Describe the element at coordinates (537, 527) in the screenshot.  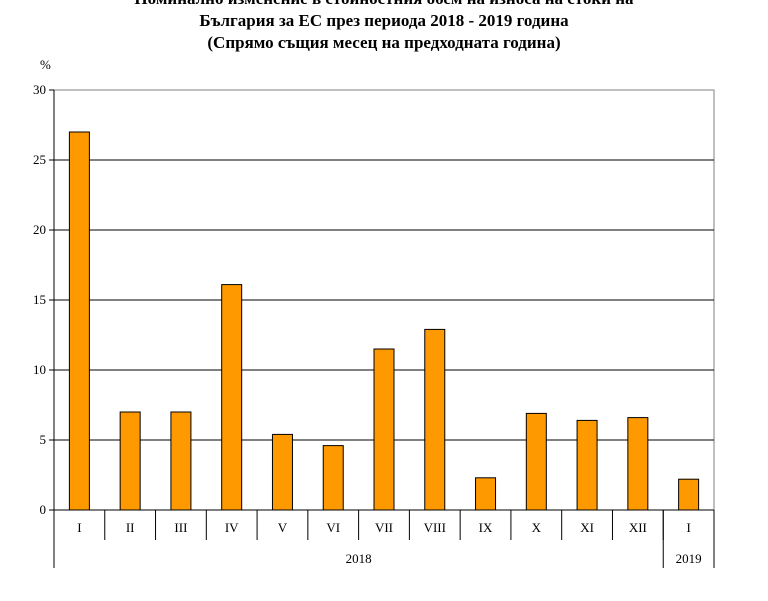
I see `x-category-label: X` at that location.